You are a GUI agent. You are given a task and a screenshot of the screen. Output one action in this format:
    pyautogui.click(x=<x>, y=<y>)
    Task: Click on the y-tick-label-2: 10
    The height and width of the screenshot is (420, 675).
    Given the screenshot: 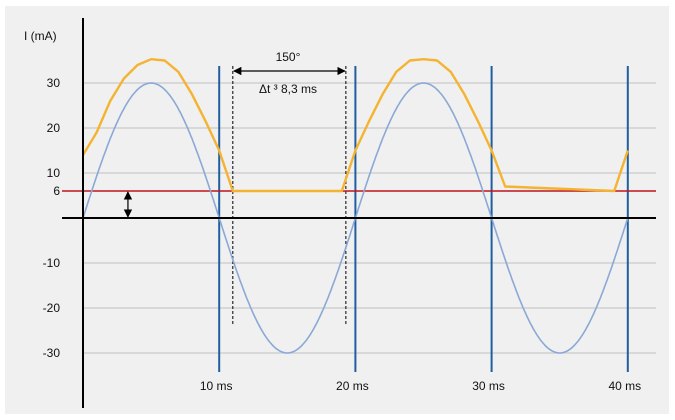 What is the action you would take?
    pyautogui.click(x=54, y=173)
    